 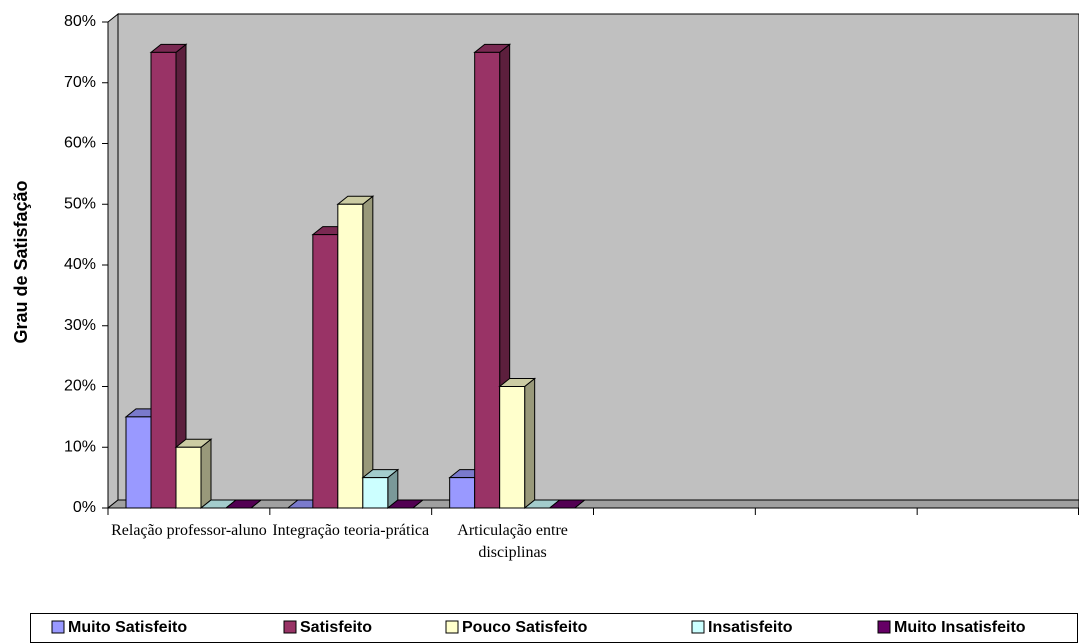 I want to click on y-tick-label: 40%, so click(x=80, y=264).